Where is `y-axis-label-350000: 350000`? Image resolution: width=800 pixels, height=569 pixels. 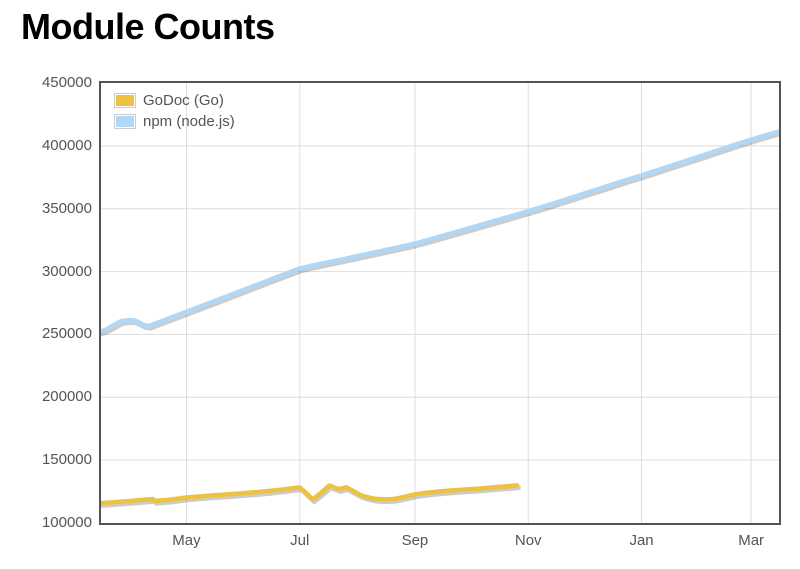 y-axis-label-350000: 350000 is located at coordinates (66, 208).